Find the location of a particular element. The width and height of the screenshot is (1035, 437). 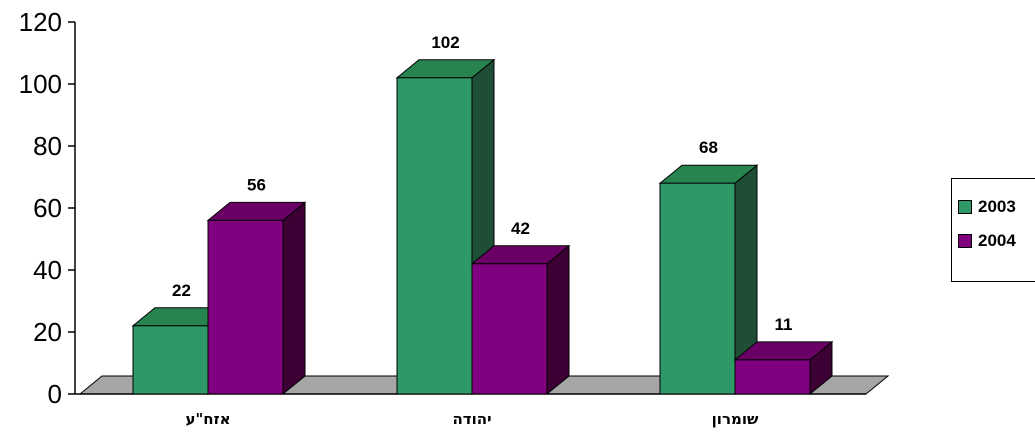

y-tick-label: 100 is located at coordinates (40, 84).